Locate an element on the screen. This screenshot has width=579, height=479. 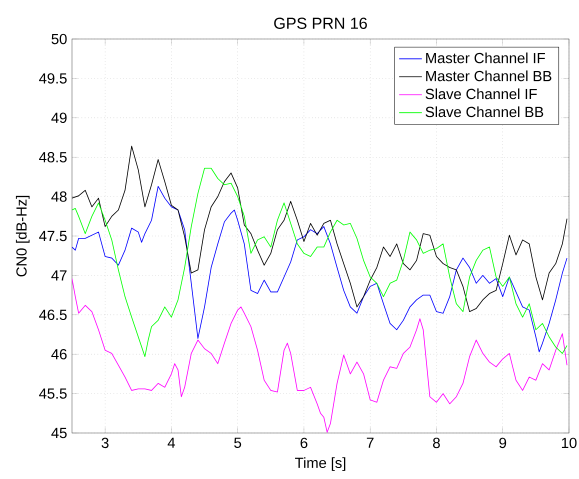
x-tick-label: 8 is located at coordinates (436, 443).